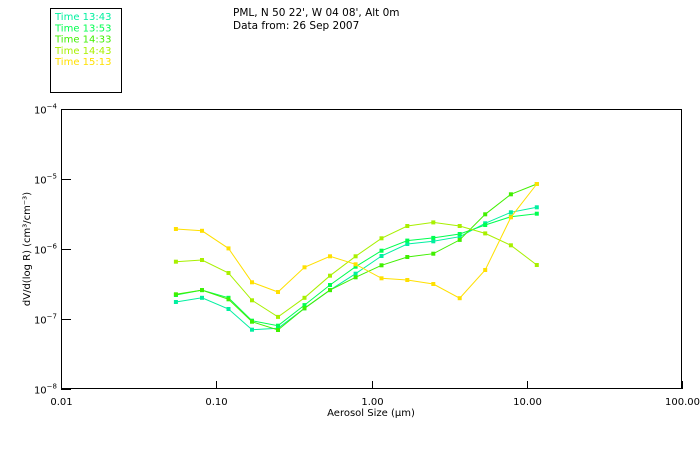 This screenshot has height=450, width=700. What do you see at coordinates (82, 62) in the screenshot?
I see `legend-entry: Time 15:13` at bounding box center [82, 62].